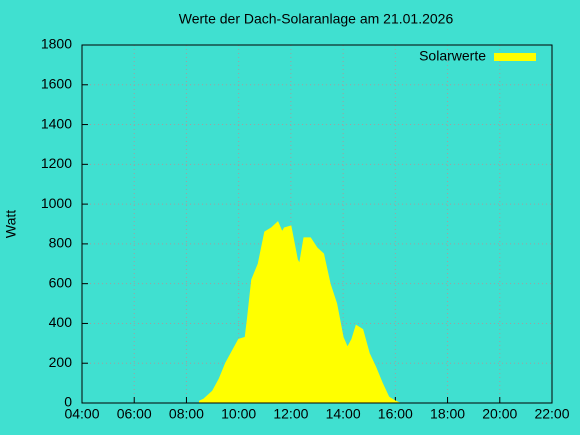 This screenshot has height=435, width=580. What do you see at coordinates (290, 414) in the screenshot?
I see `x-tick-label: 12:00` at bounding box center [290, 414].